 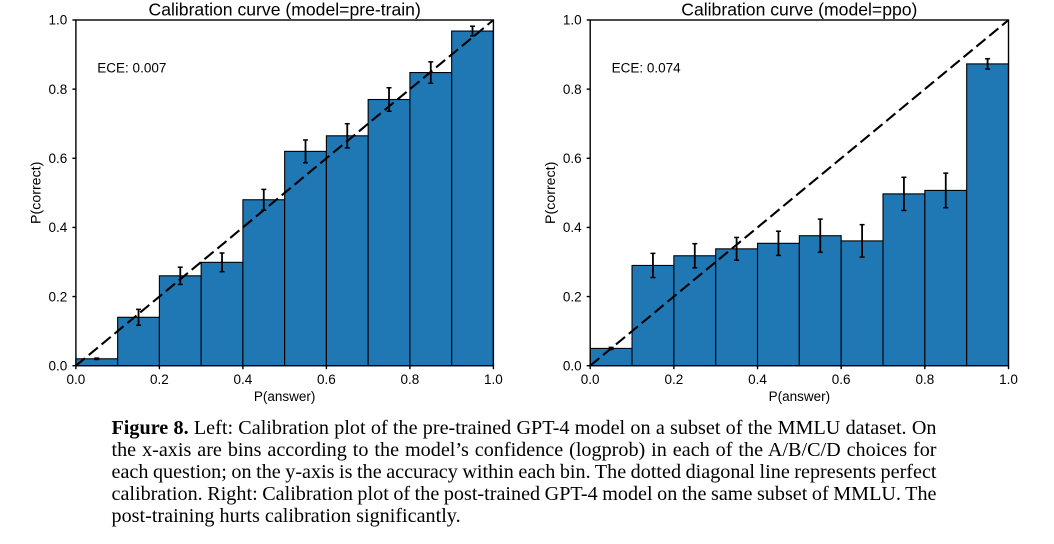 What do you see at coordinates (799, 10) in the screenshot?
I see `svg-text: Calibration curve (model=ppo)` at bounding box center [799, 10].